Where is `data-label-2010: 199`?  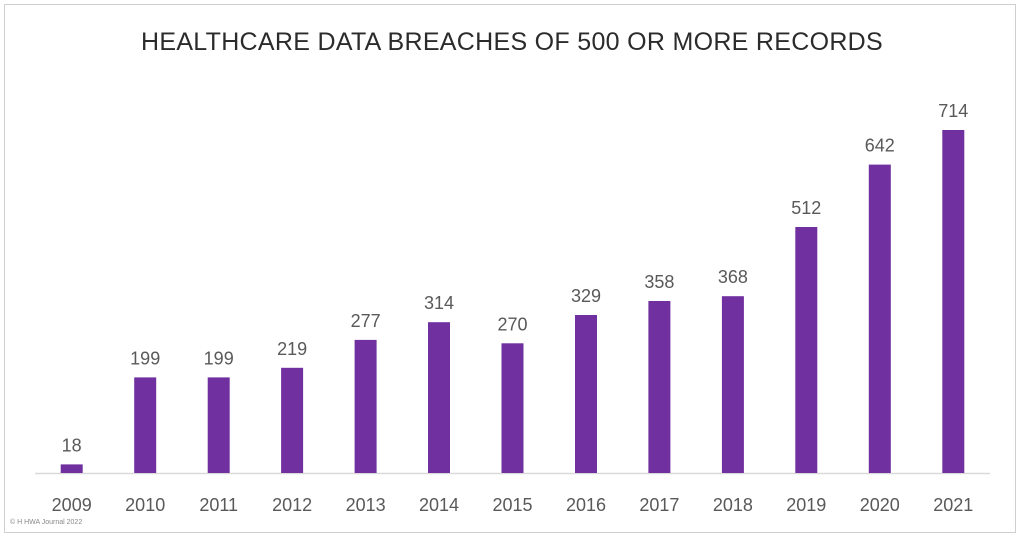 data-label-2010: 199 is located at coordinates (145, 358).